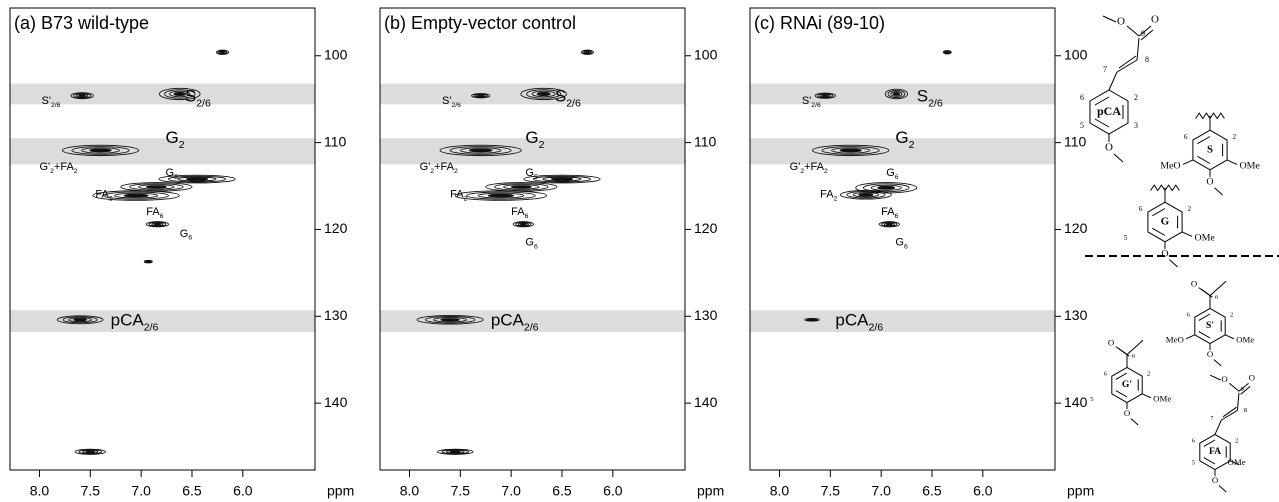  Describe the element at coordinates (515, 322) in the screenshot. I see `peak-label: pCA2/6` at that location.